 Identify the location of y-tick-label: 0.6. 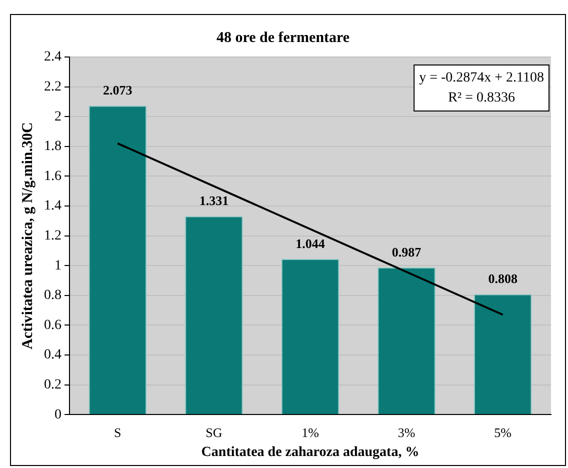
(53, 325).